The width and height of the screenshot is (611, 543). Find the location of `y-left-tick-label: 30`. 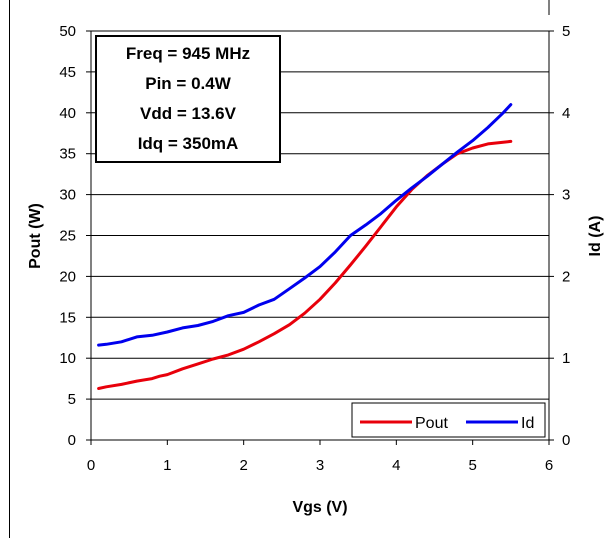

y-left-tick-label: 30 is located at coordinates (67, 195).